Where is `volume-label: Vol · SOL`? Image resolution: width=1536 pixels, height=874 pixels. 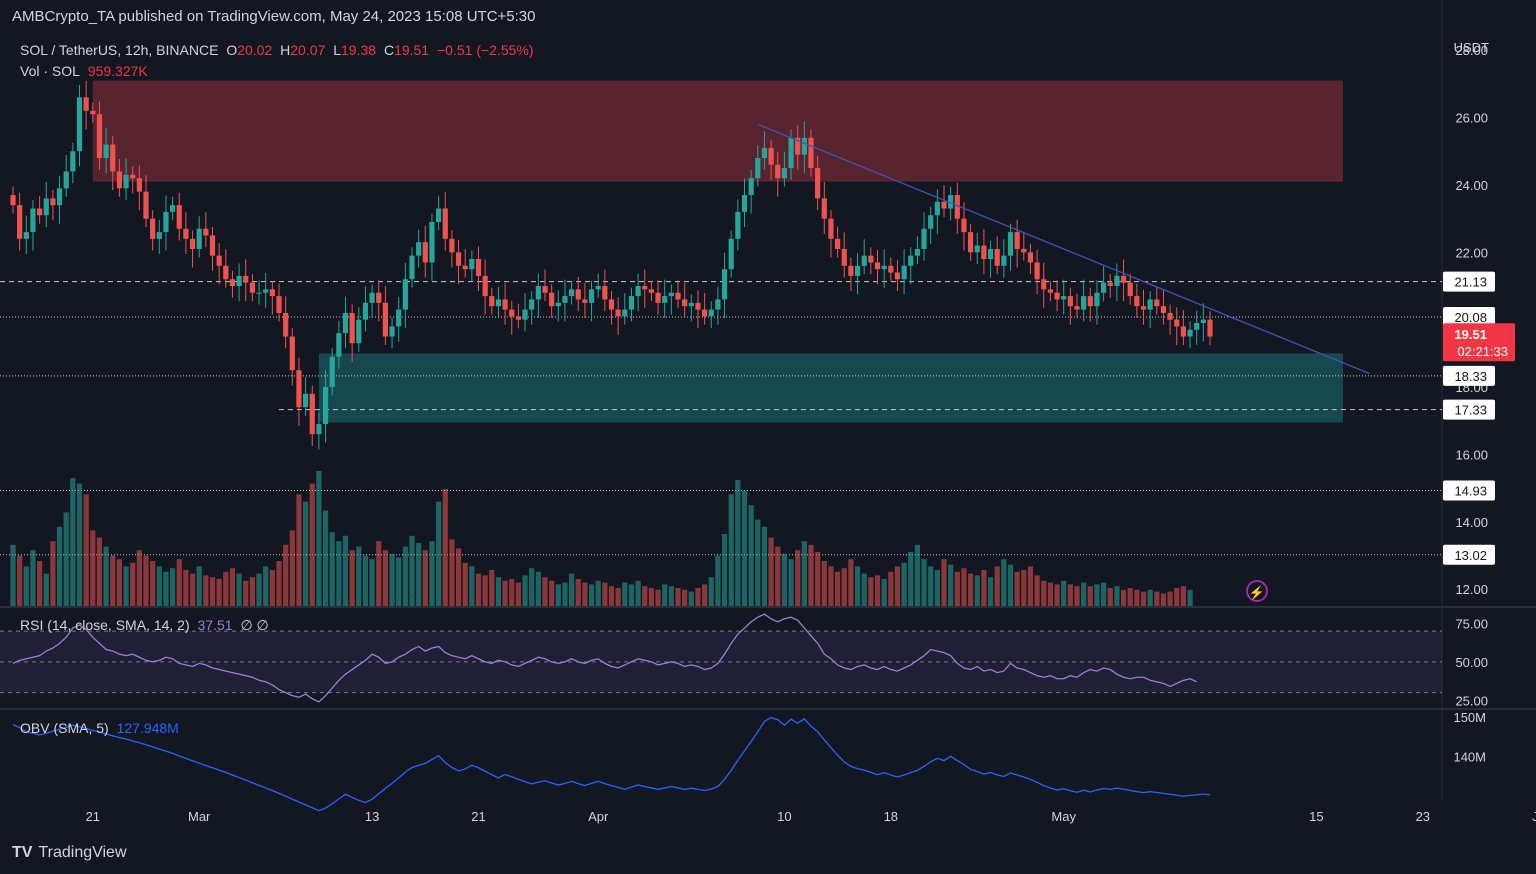 volume-label: Vol · SOL is located at coordinates (50, 71).